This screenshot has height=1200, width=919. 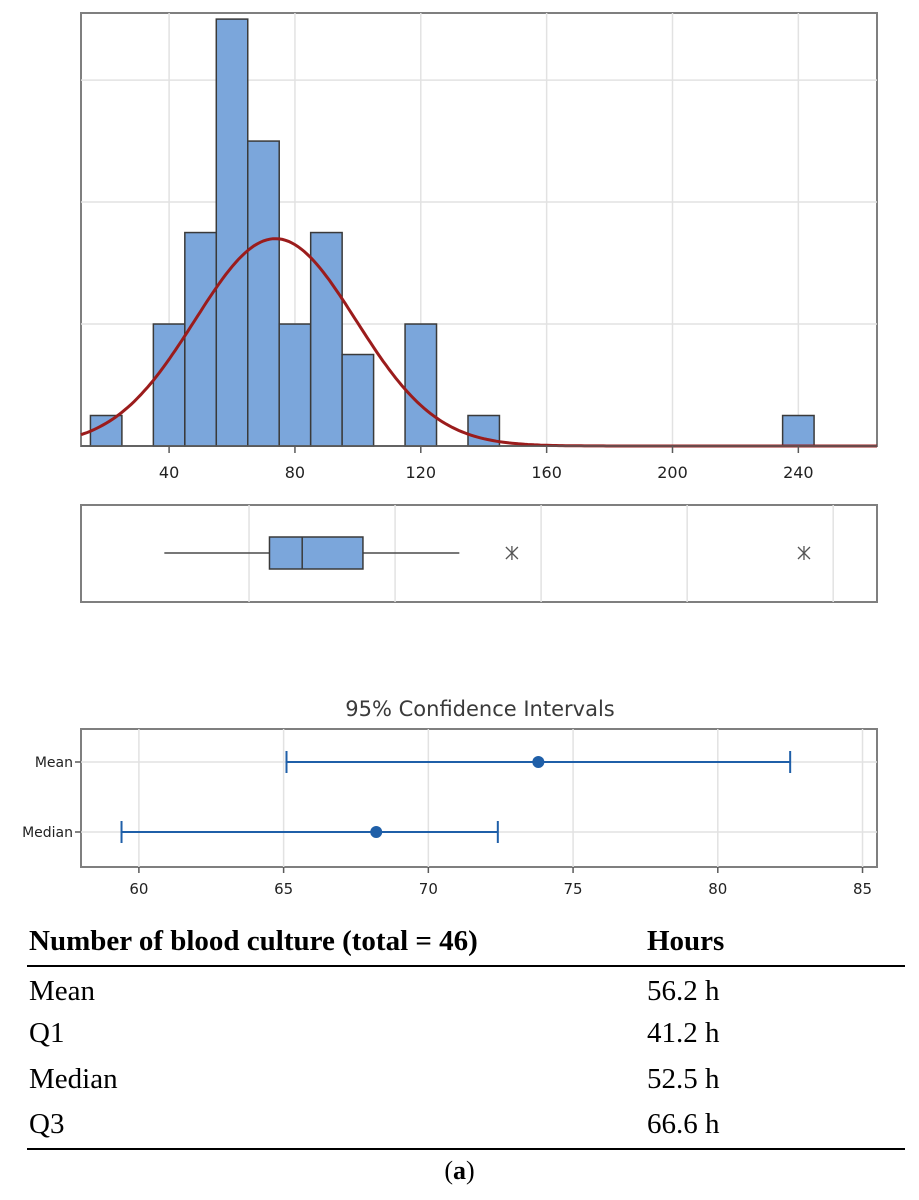 I want to click on caption-open: (, so click(x=448, y=1170).